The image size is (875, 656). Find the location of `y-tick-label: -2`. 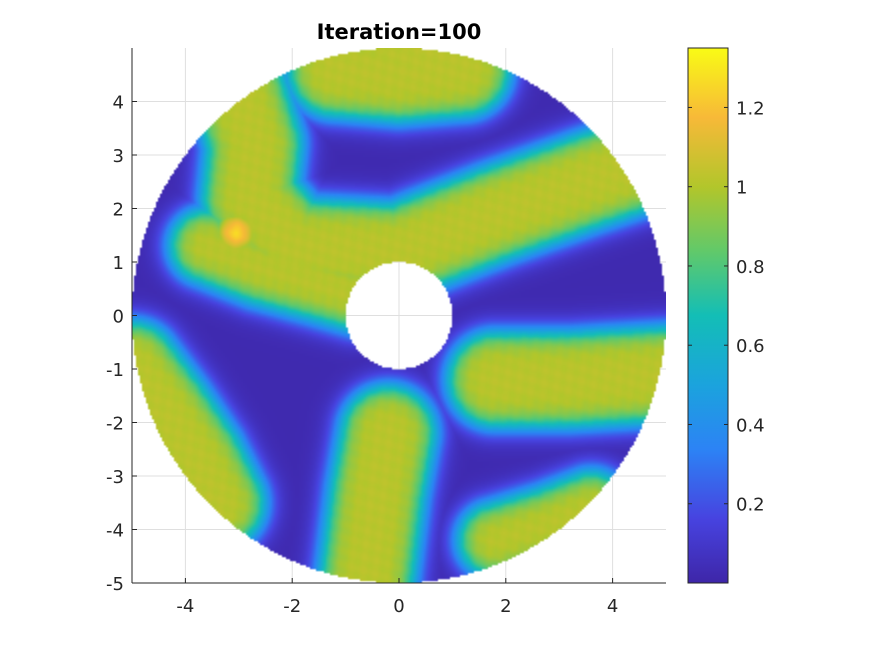

y-tick-label: -2 is located at coordinates (115, 424).